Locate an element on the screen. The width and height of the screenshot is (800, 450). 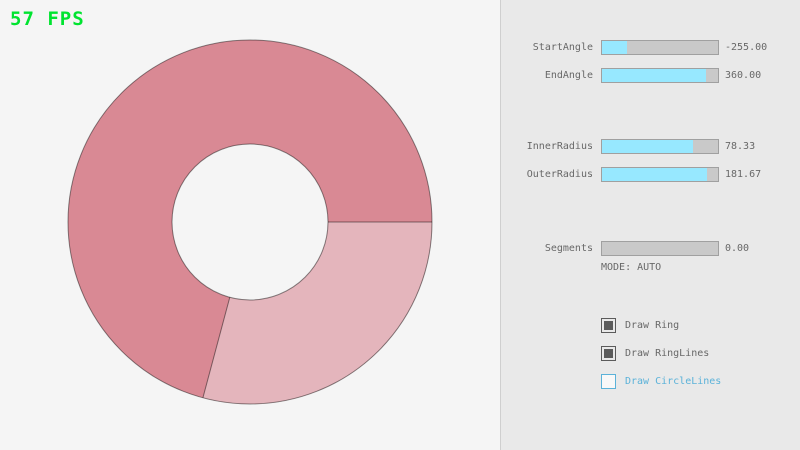
checkbox-draw-ring-label: Draw Ring is located at coordinates (652, 325).